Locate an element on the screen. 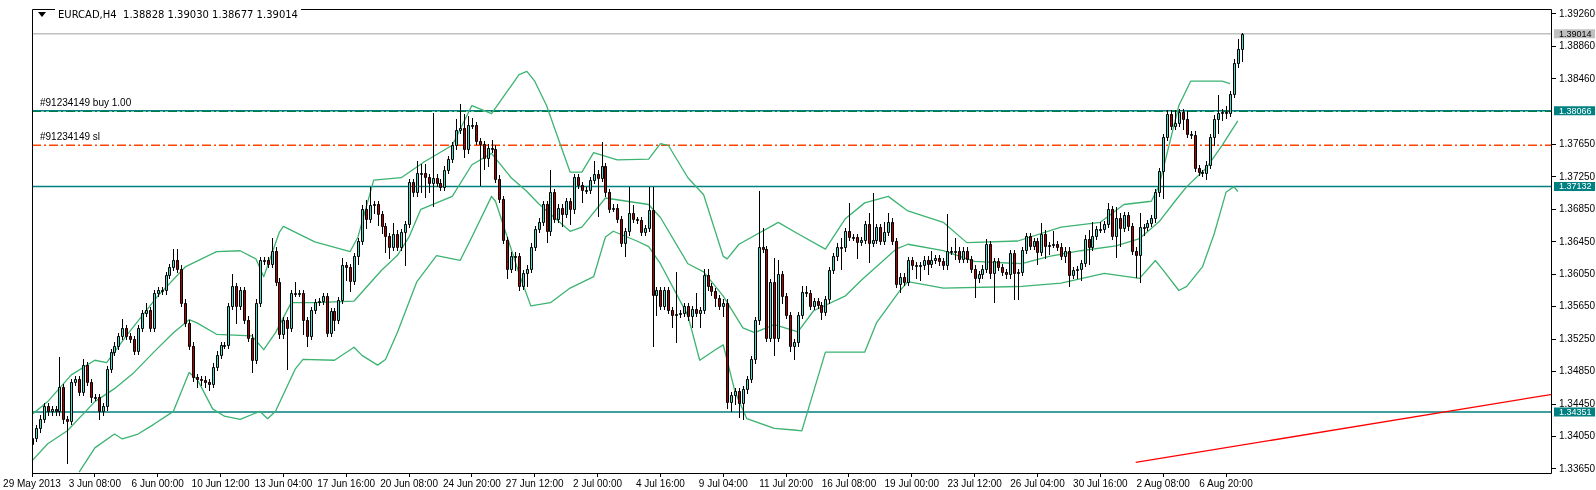 The width and height of the screenshot is (1596, 490). y-tick-label: 1.39260 is located at coordinates (1577, 13).